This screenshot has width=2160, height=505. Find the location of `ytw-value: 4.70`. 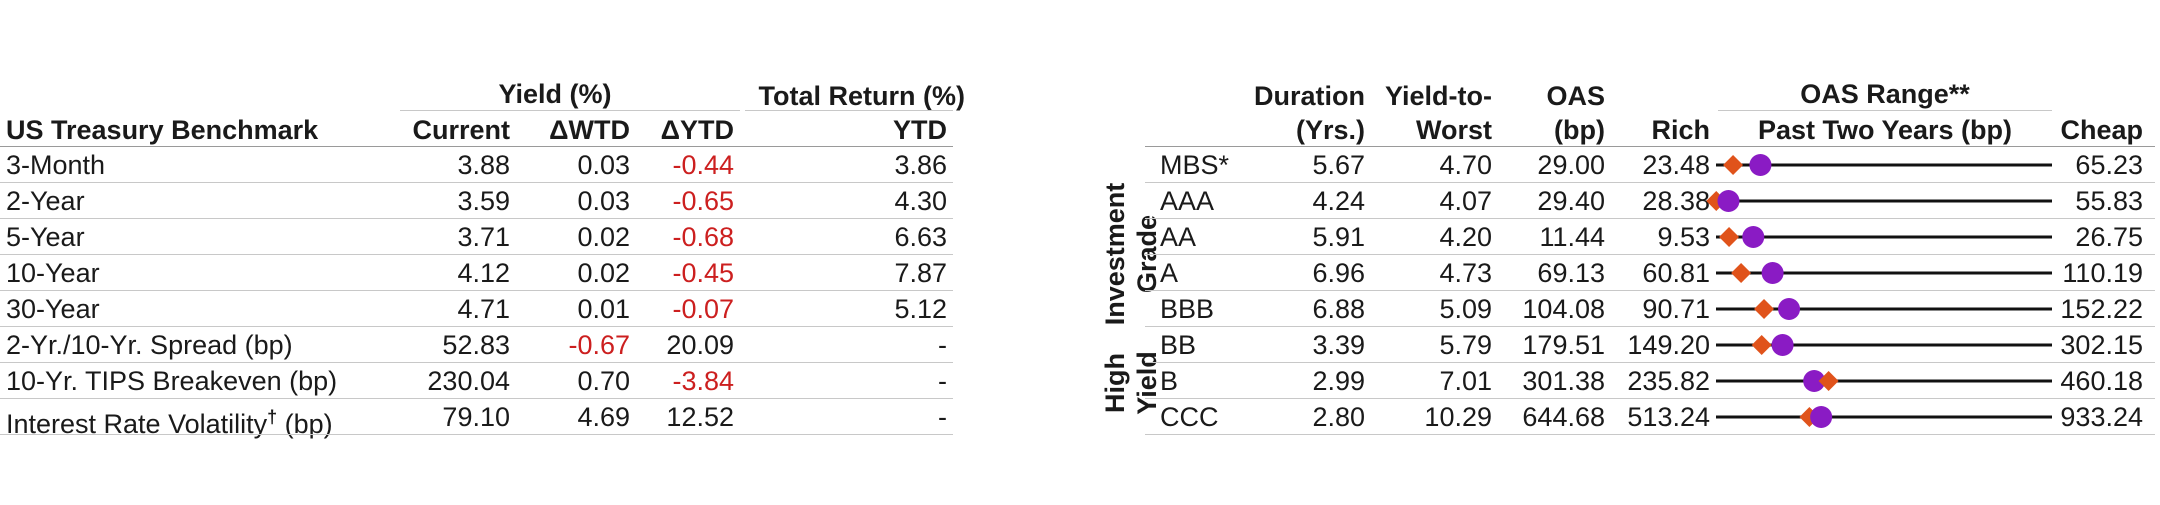

ytw-value: 4.70 is located at coordinates (1465, 165).